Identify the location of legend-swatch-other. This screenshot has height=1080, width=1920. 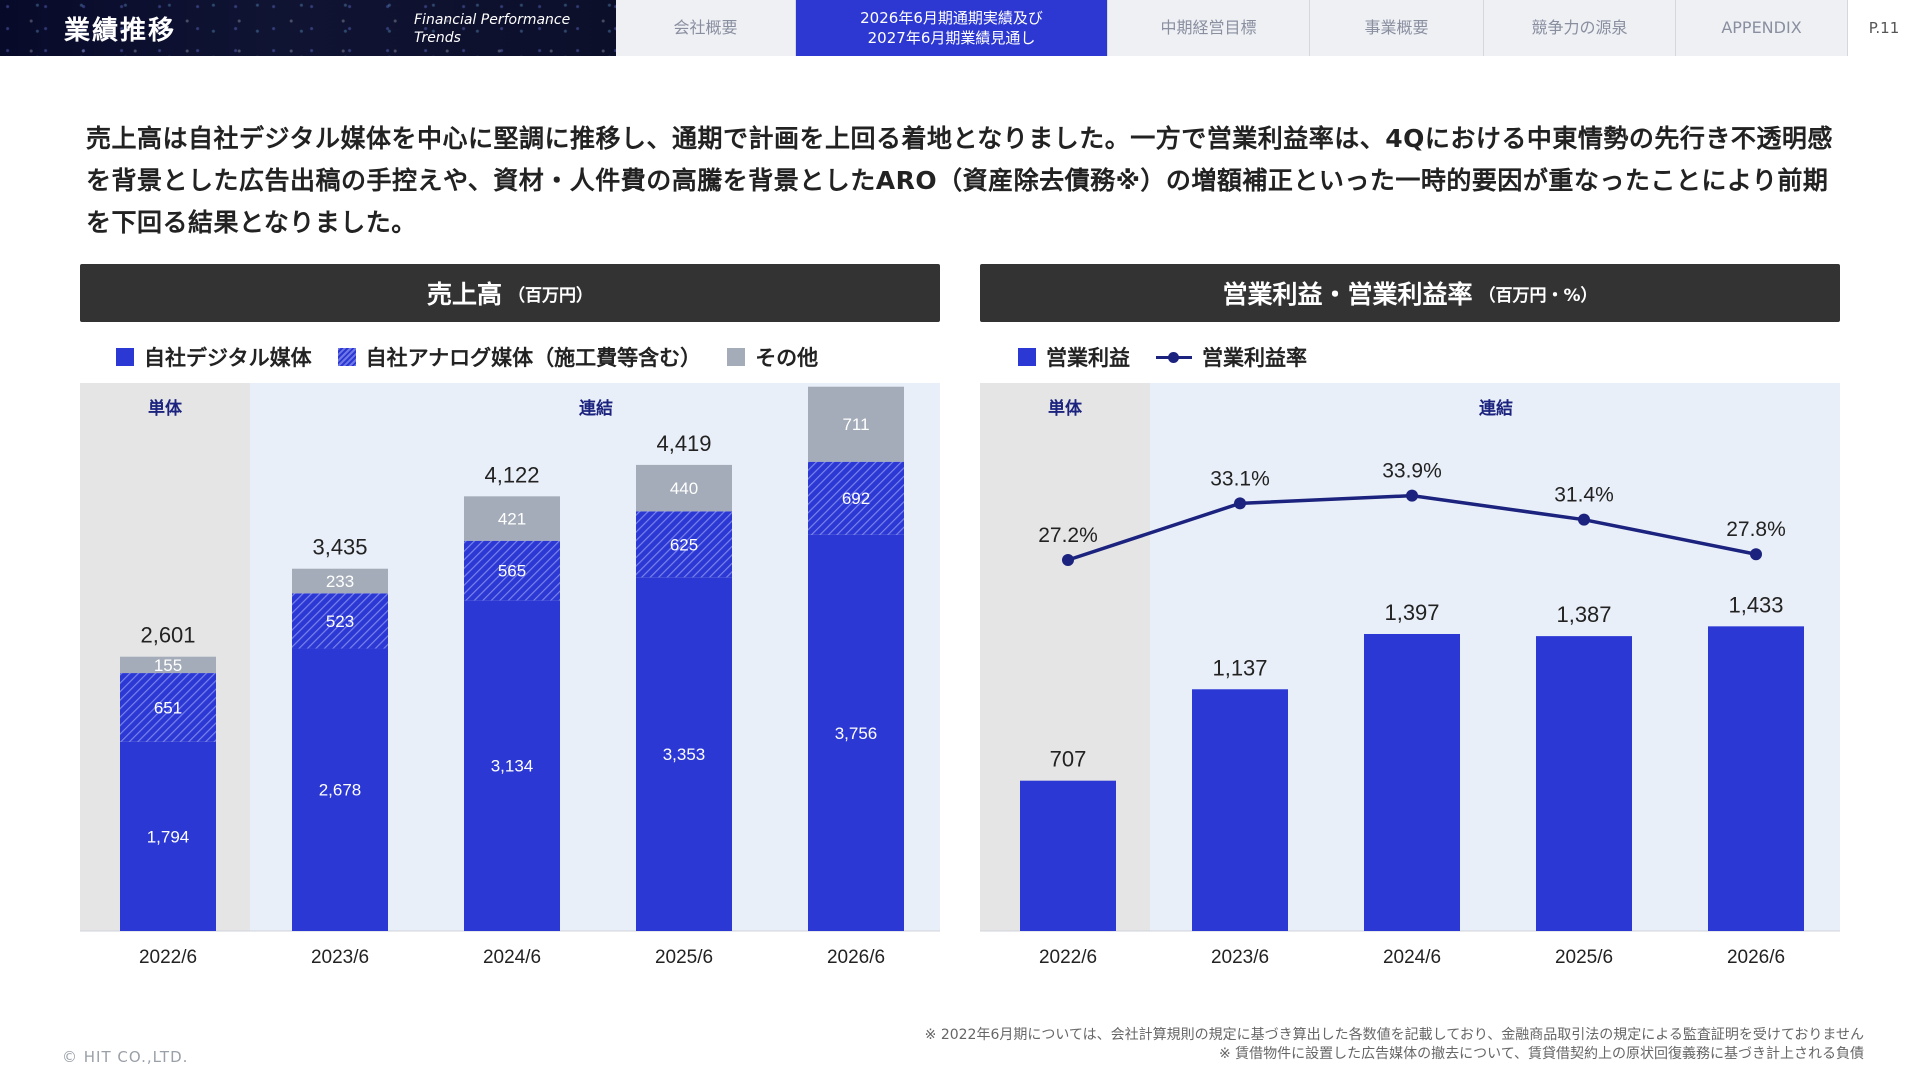
(736, 357).